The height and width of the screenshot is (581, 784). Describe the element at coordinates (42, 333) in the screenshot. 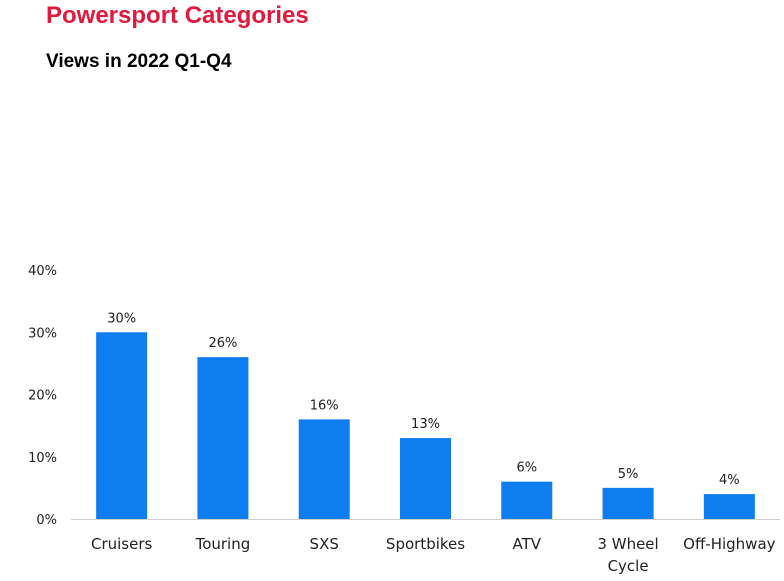

I see `y-tick-label: 30%` at that location.